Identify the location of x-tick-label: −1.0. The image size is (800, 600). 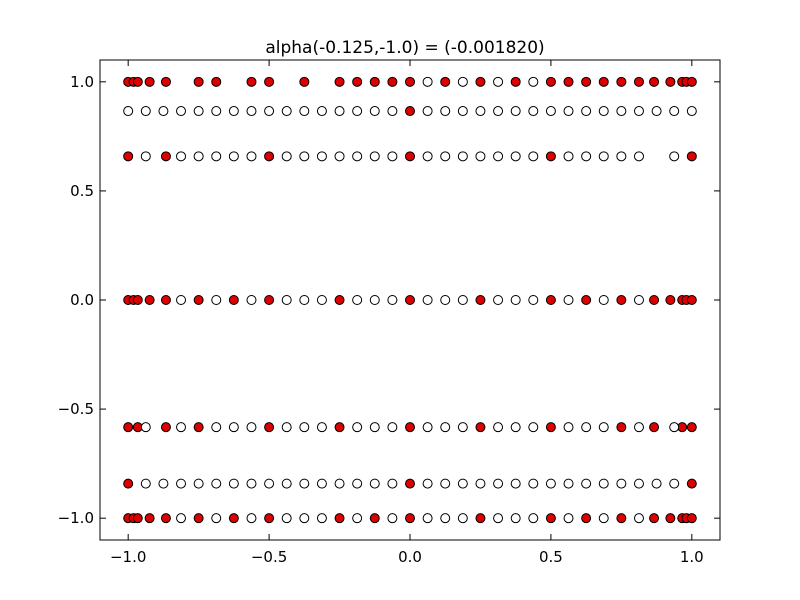
(128, 557).